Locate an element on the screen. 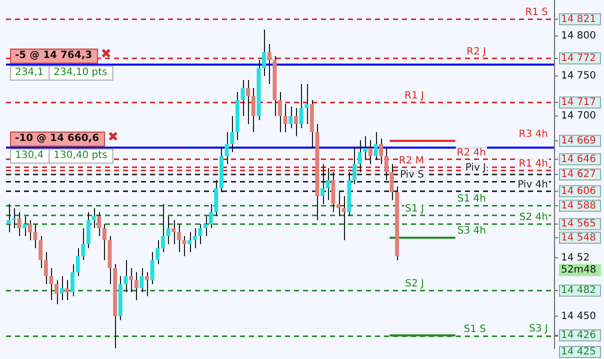  y-tick-label: 14 606 is located at coordinates (578, 191).